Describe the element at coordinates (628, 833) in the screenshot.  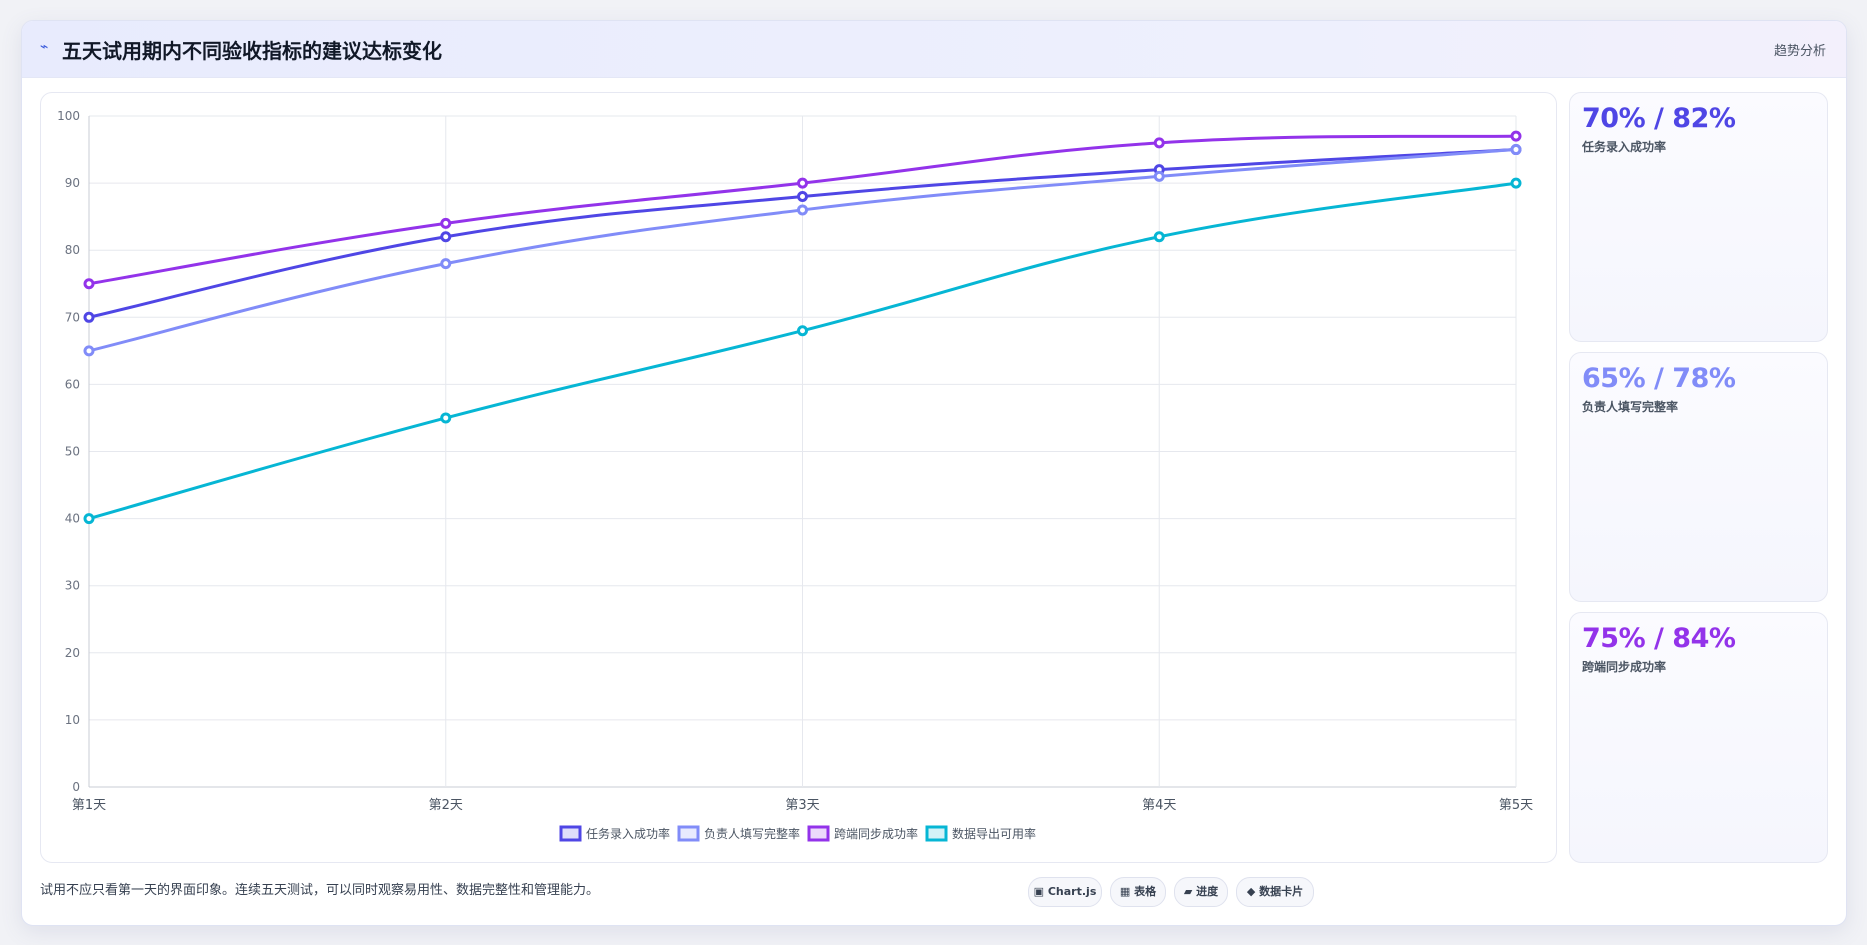
I see `legend-label: 任务录入成功率` at that location.